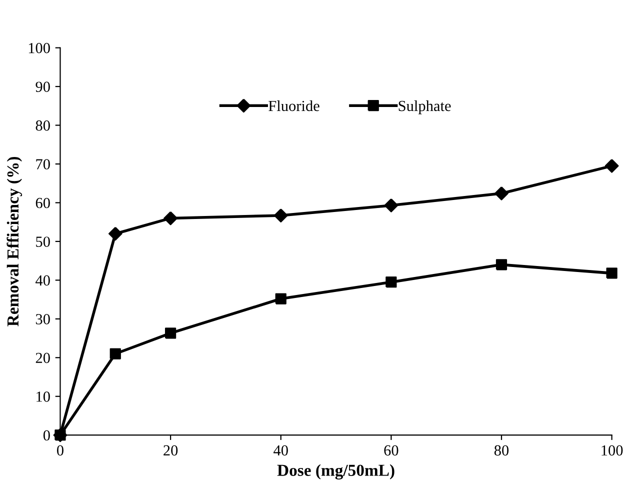  What do you see at coordinates (39, 48) in the screenshot?
I see `y-tick-label: 100` at bounding box center [39, 48].